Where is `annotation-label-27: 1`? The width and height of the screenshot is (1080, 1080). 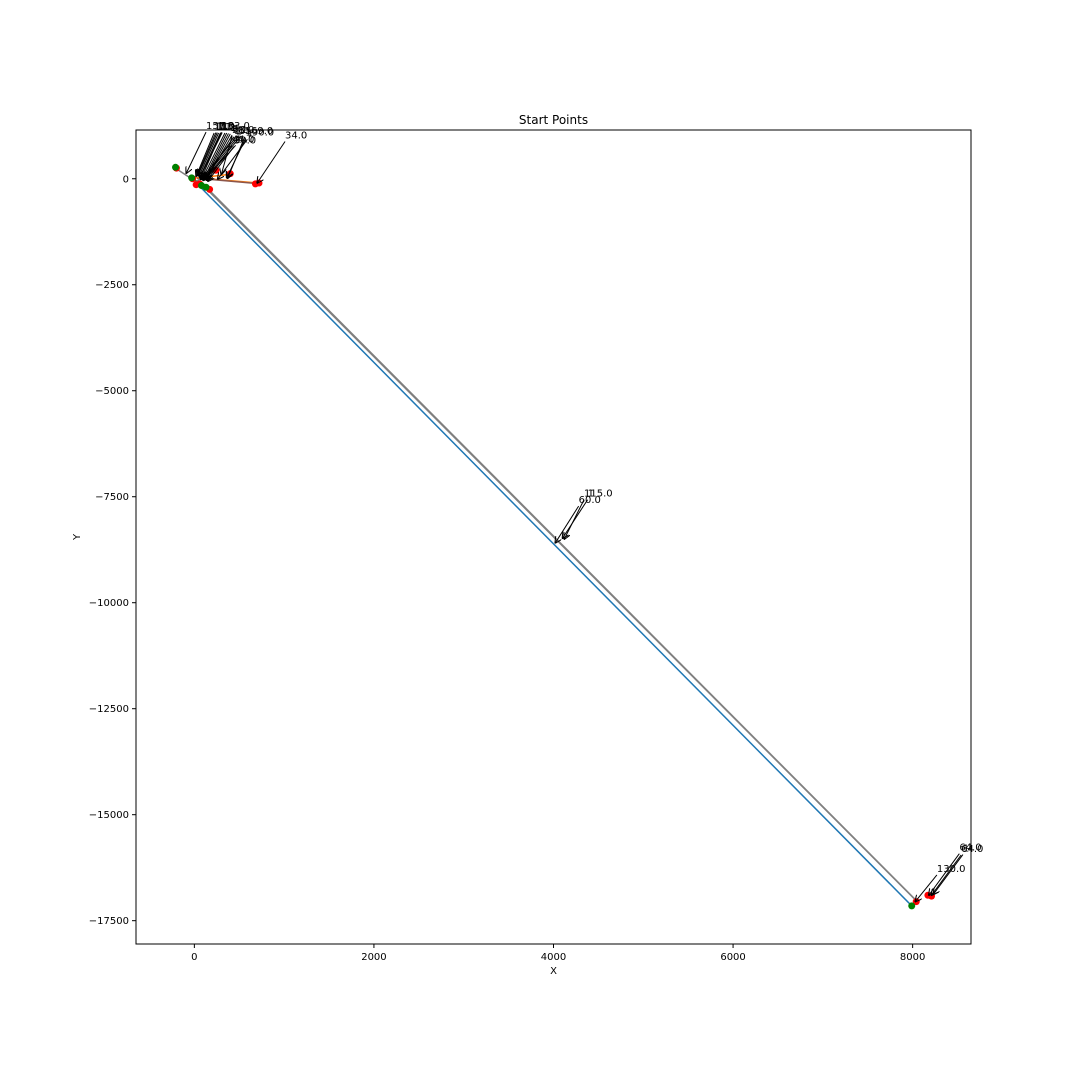 annotation-label-27: 1 is located at coordinates (591, 494).